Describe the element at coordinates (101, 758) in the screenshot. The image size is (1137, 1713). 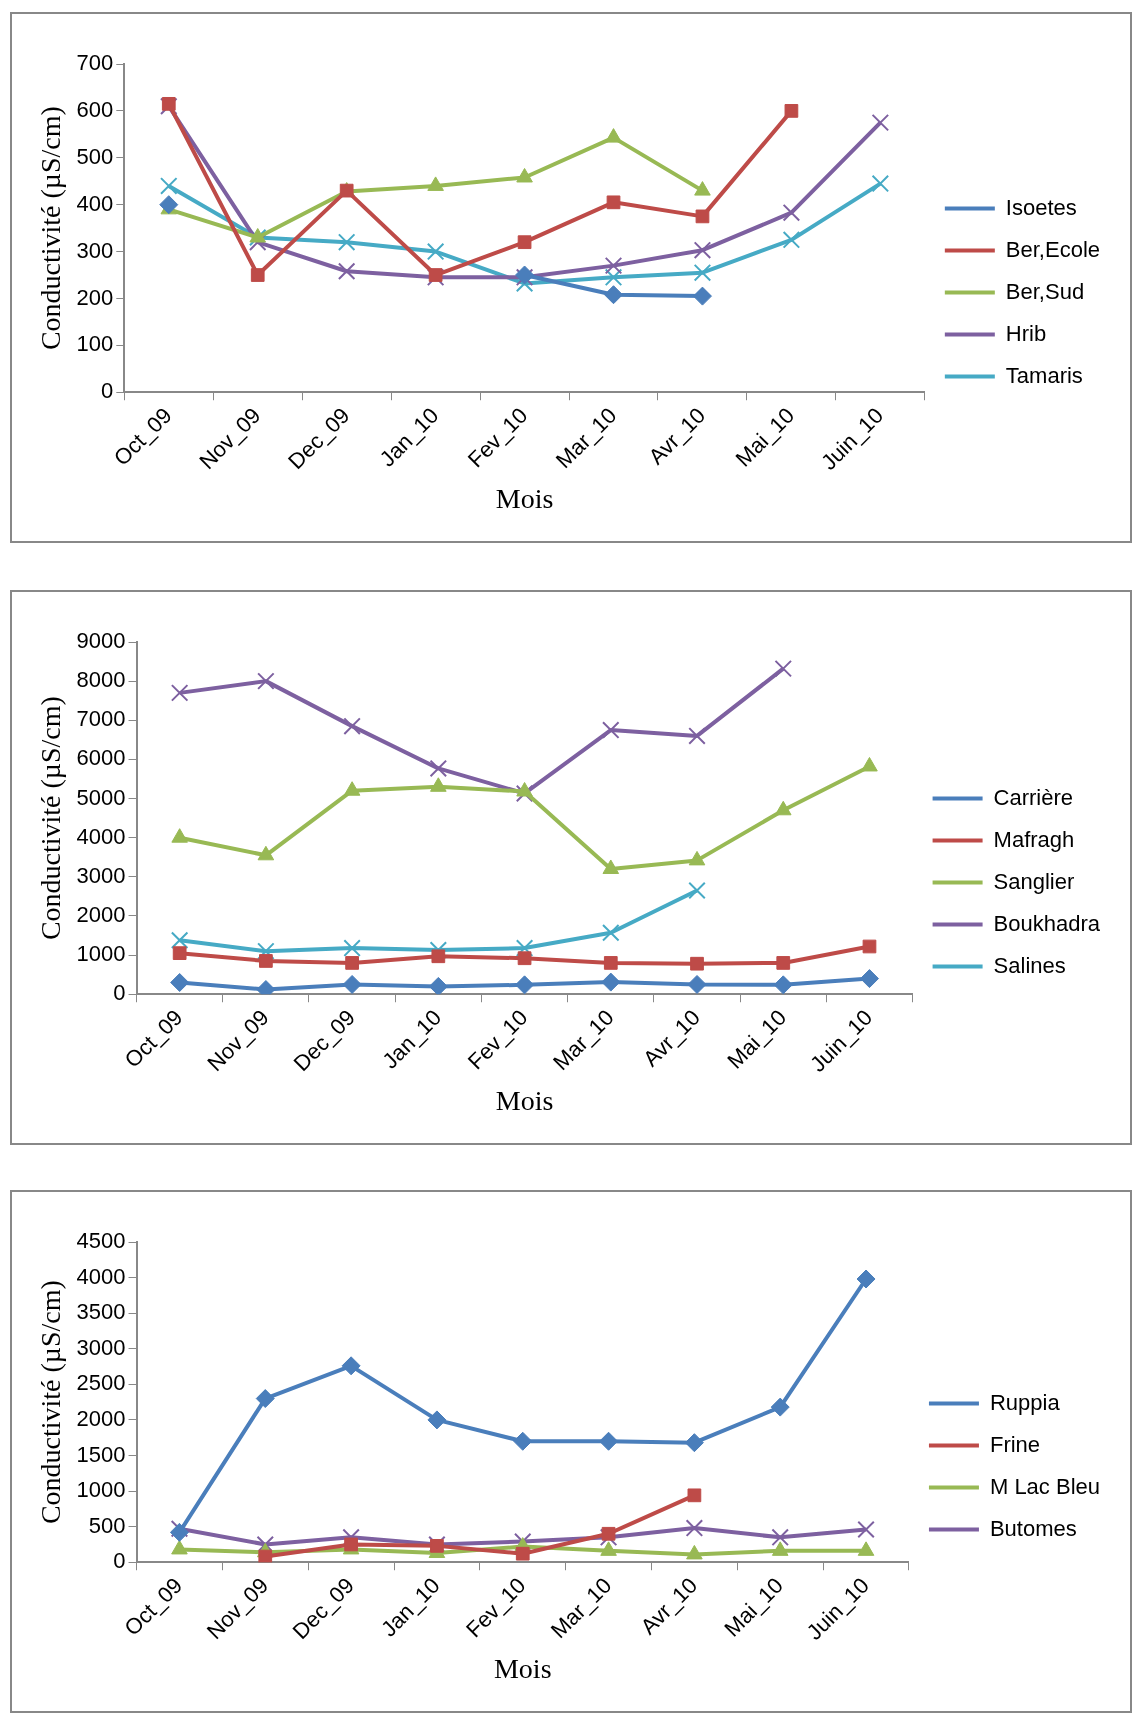
I see `y-tick-label: 6000` at that location.